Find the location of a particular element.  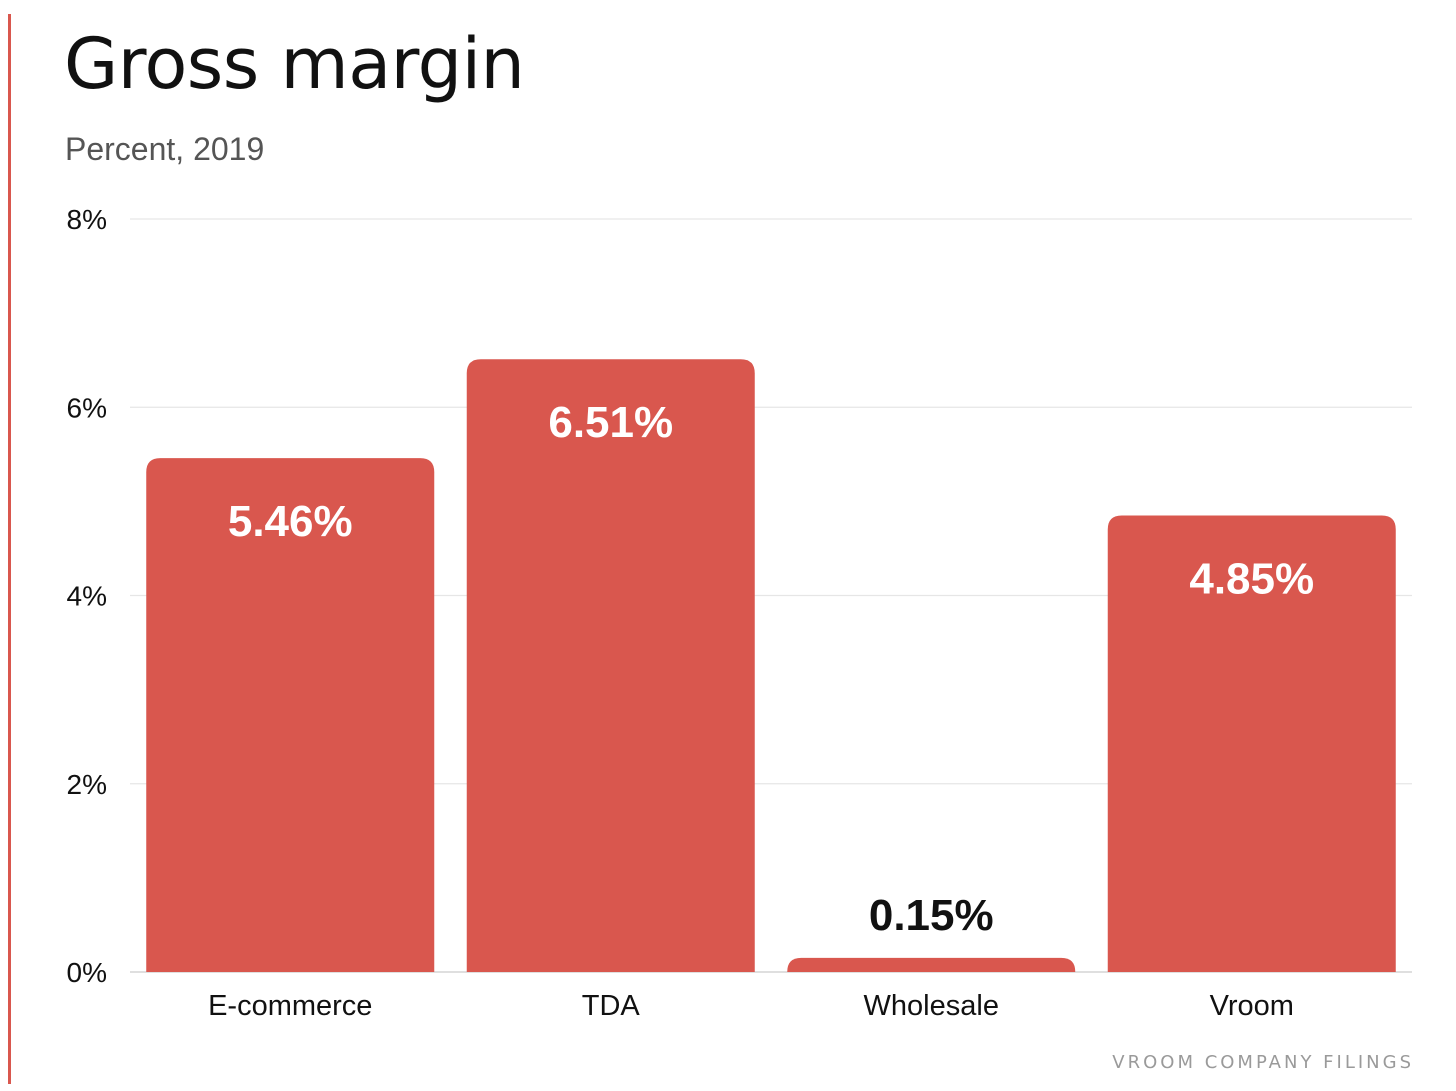

bar-vroom is located at coordinates (1251, 743).